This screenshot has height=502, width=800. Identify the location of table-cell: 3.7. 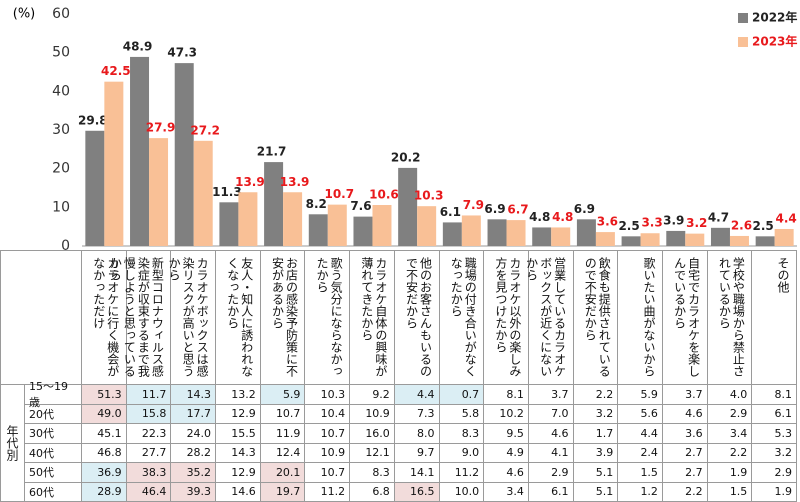
(685, 395).